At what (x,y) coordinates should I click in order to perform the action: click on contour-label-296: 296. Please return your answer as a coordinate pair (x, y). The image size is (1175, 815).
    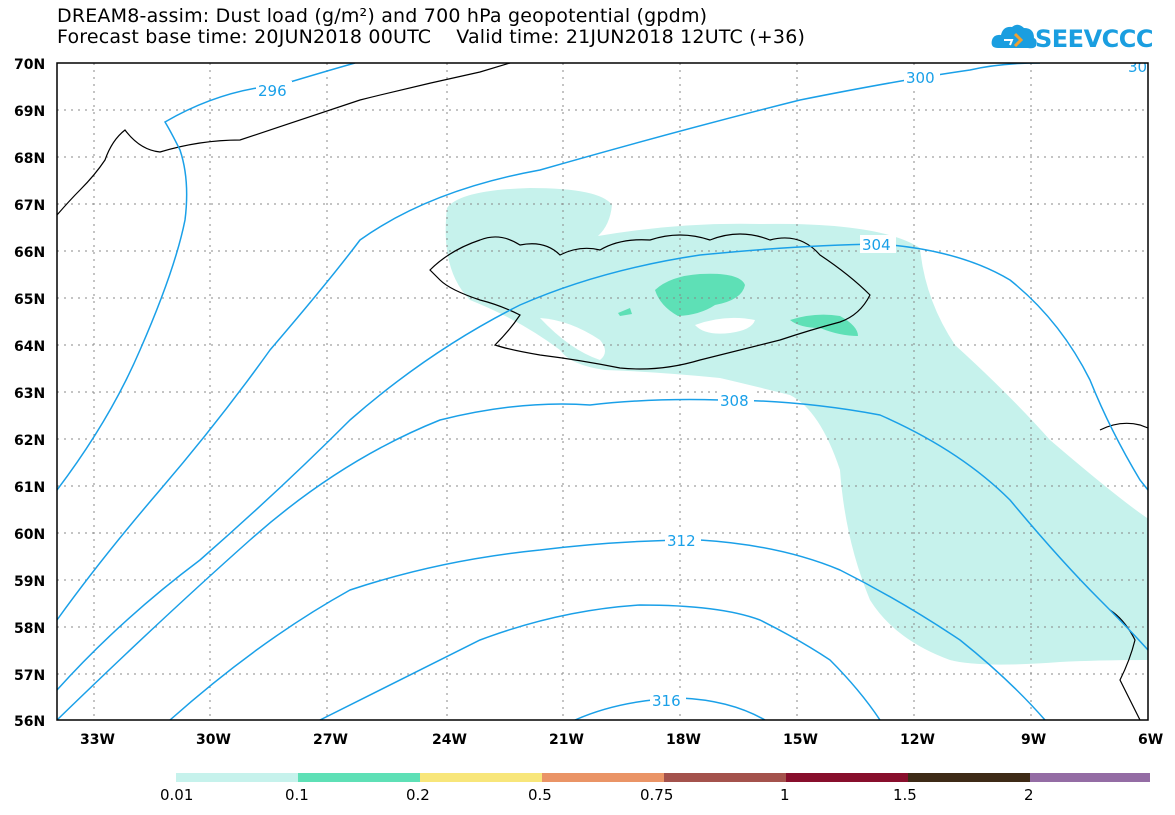
    Looking at the image, I should click on (272, 91).